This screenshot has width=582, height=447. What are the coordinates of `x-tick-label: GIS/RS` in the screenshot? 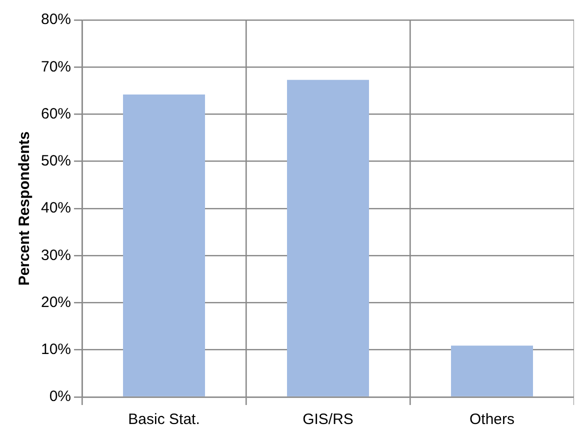 It's located at (328, 419).